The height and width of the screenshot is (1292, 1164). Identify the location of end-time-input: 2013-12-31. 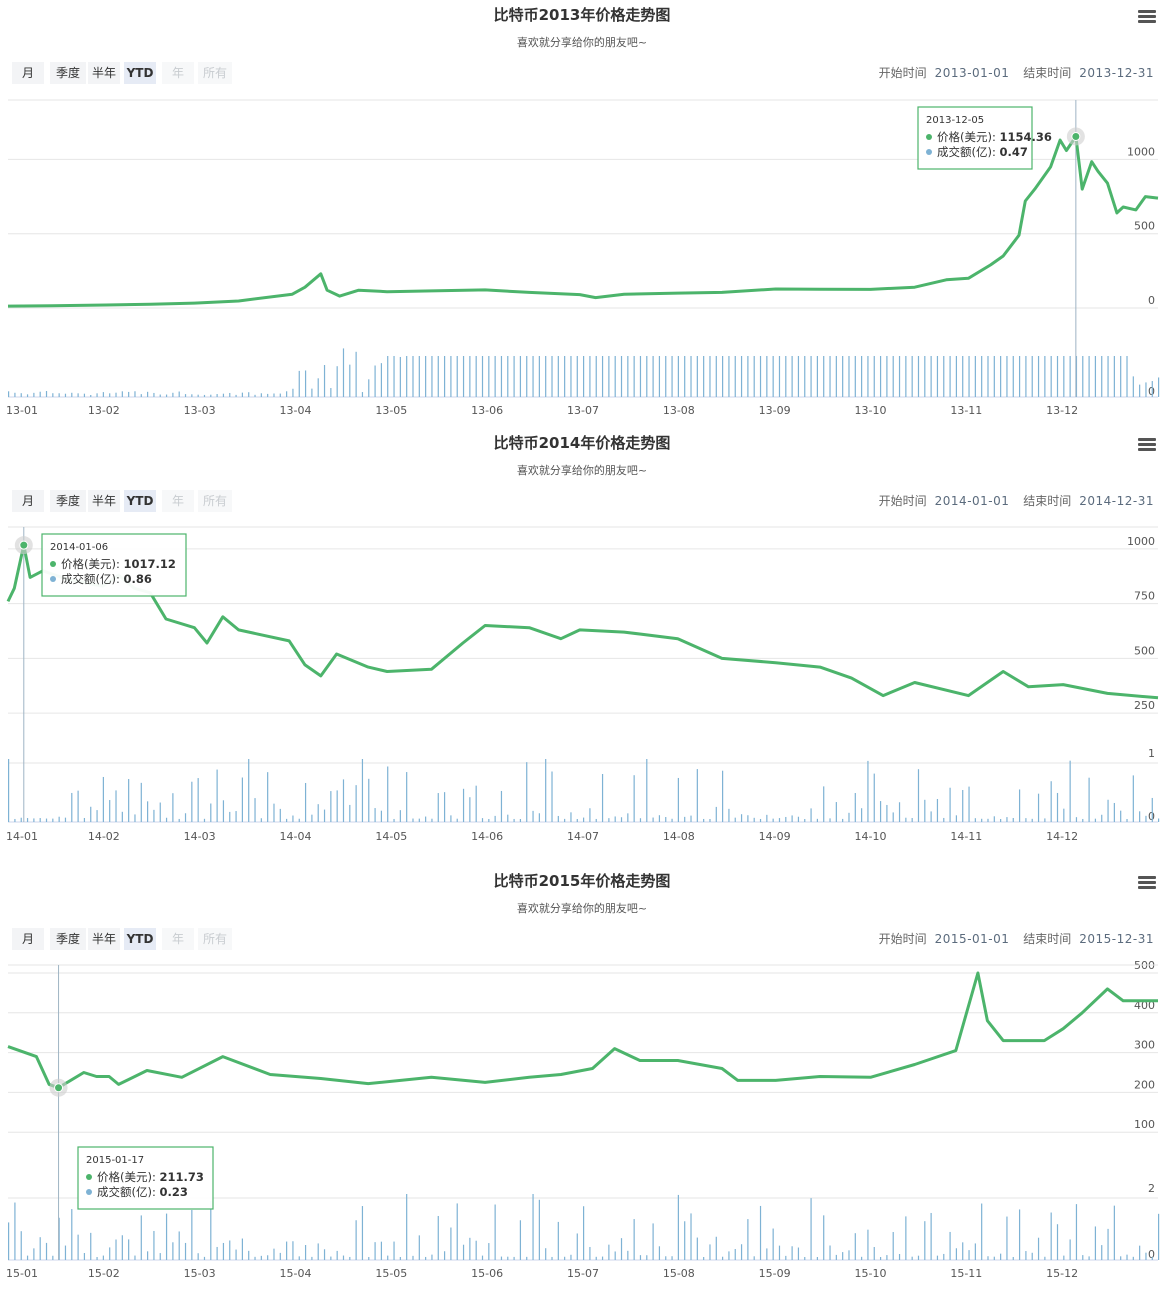
(1116, 73).